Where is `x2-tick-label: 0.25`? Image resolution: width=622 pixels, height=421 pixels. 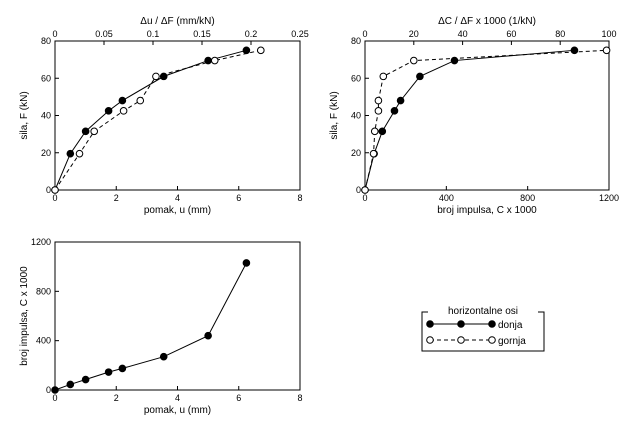
x2-tick-label: 0.25 is located at coordinates (300, 34).